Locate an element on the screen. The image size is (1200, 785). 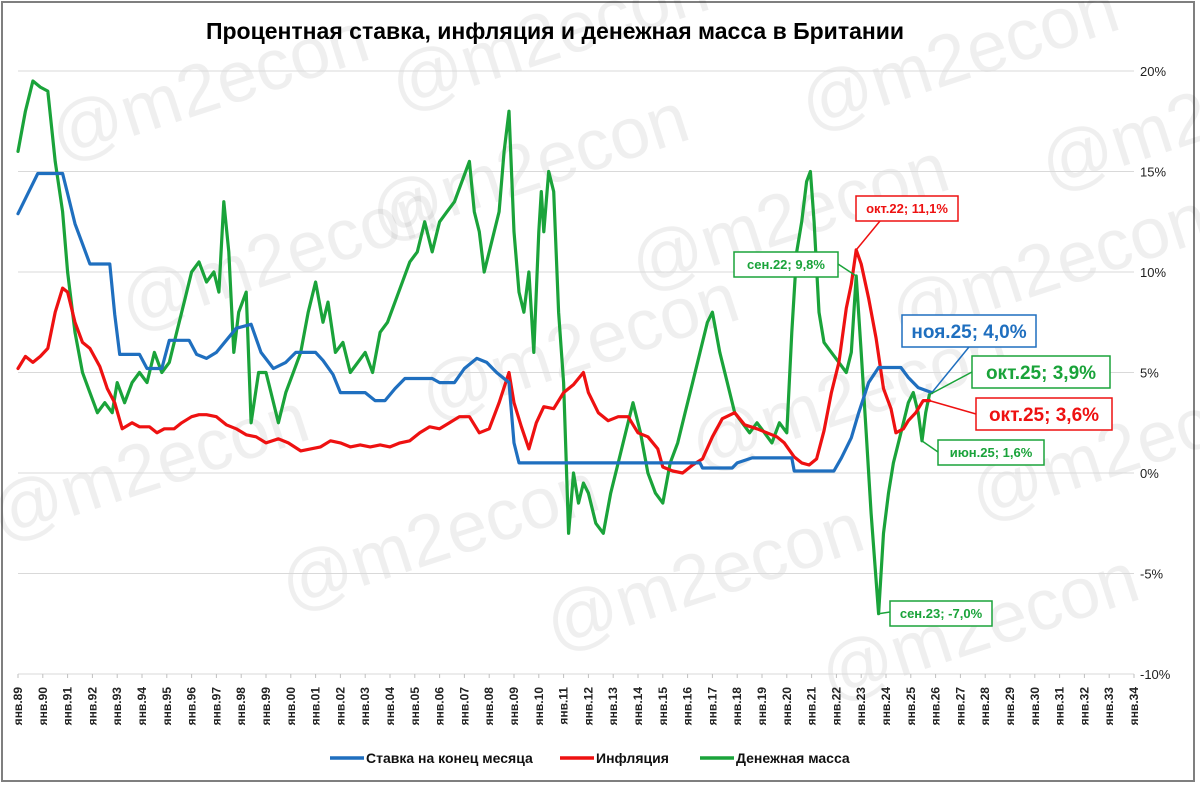
x-tick-label: янв.34 is located at coordinates (1134, 706).